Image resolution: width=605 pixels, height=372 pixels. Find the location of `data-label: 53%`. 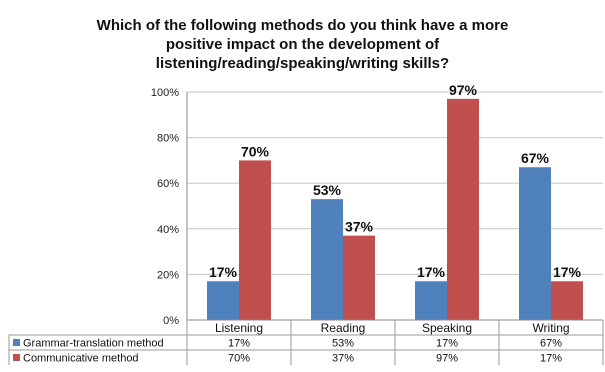

data-label: 53% is located at coordinates (327, 190).